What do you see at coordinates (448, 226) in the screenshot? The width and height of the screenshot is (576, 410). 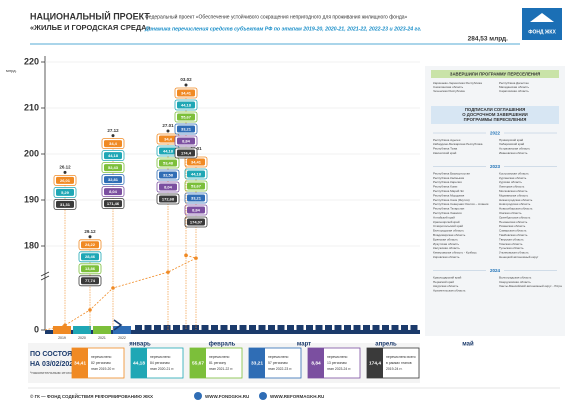 I see `region: Ставропольский край` at bounding box center [448, 226].